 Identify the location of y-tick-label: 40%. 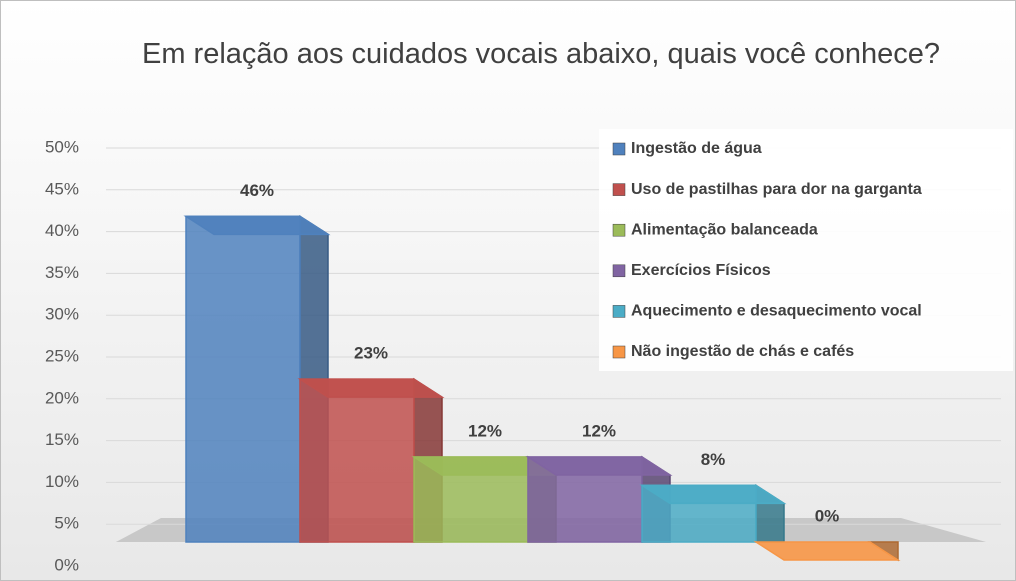
(62, 230).